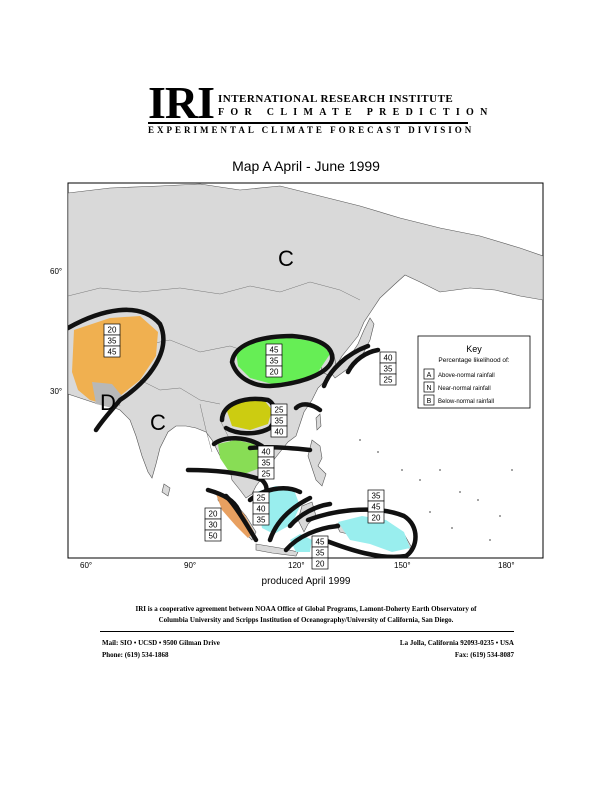 This screenshot has height=792, width=612. I want to click on region-letter-d: D, so click(108, 402).